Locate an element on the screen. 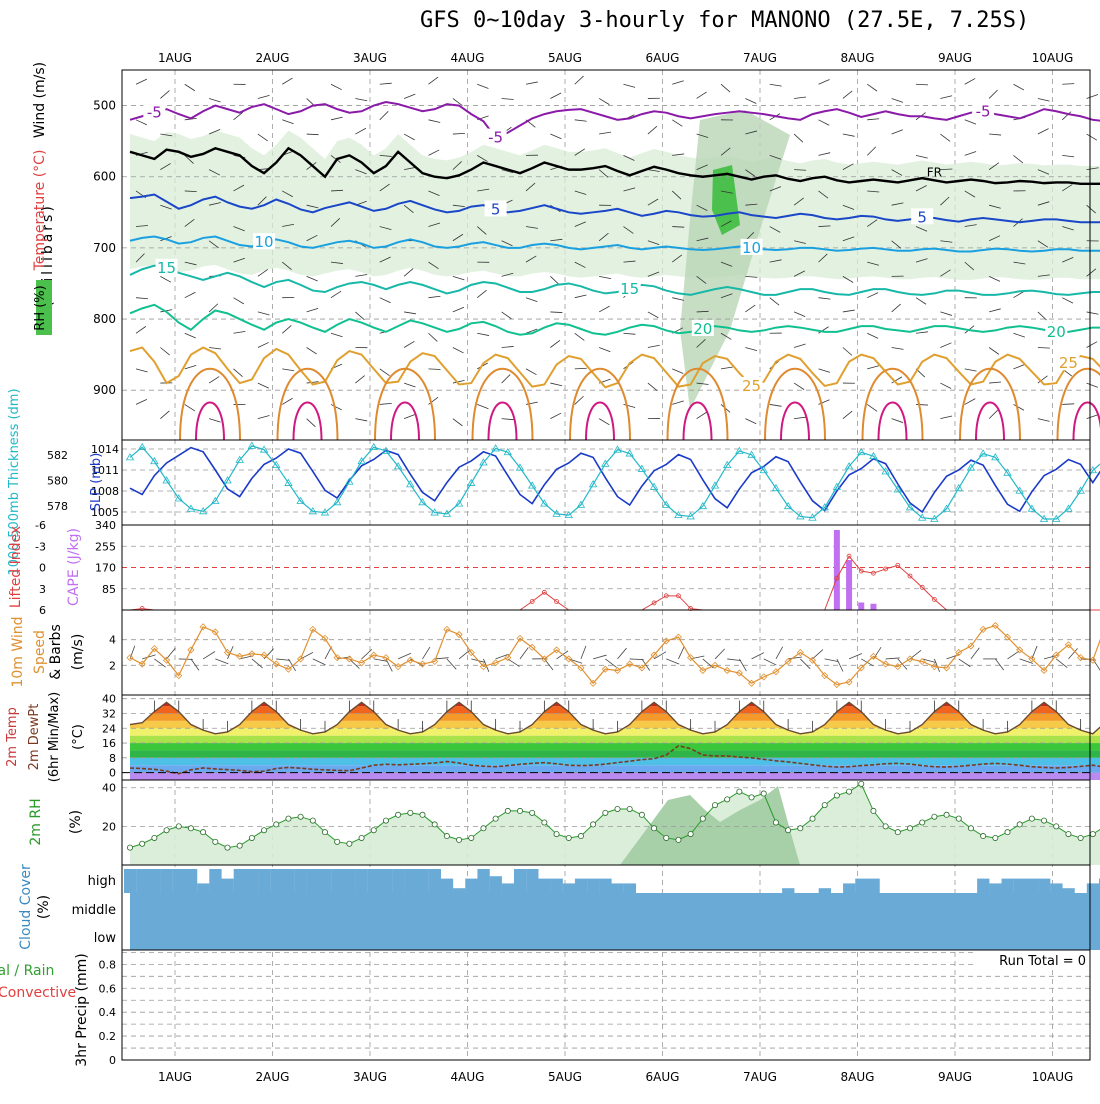  li-axis-label: Lifted Index is located at coordinates (16, 567).